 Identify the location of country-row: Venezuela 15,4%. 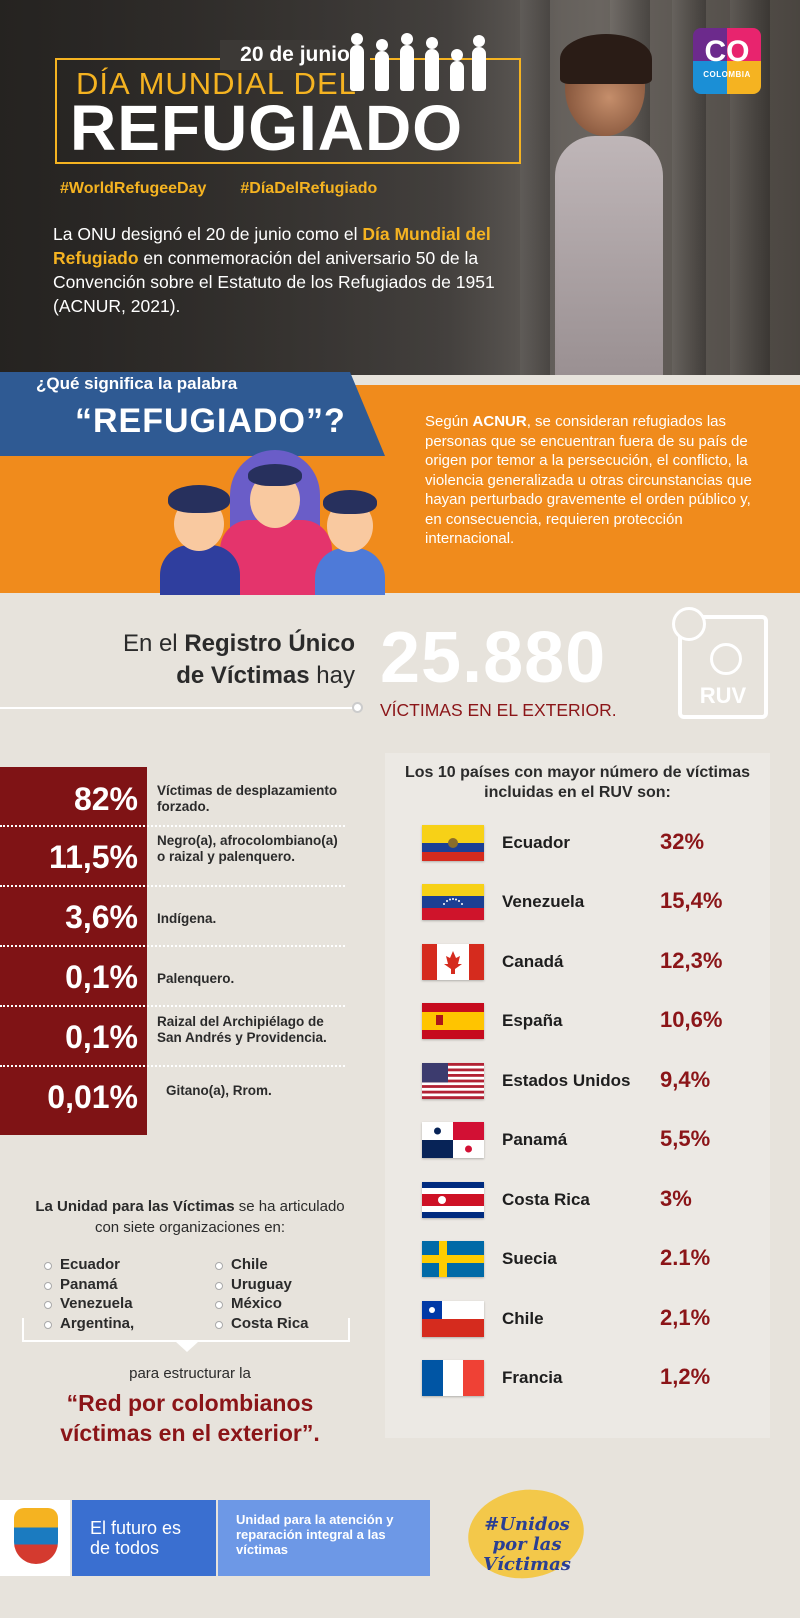
(582, 902).